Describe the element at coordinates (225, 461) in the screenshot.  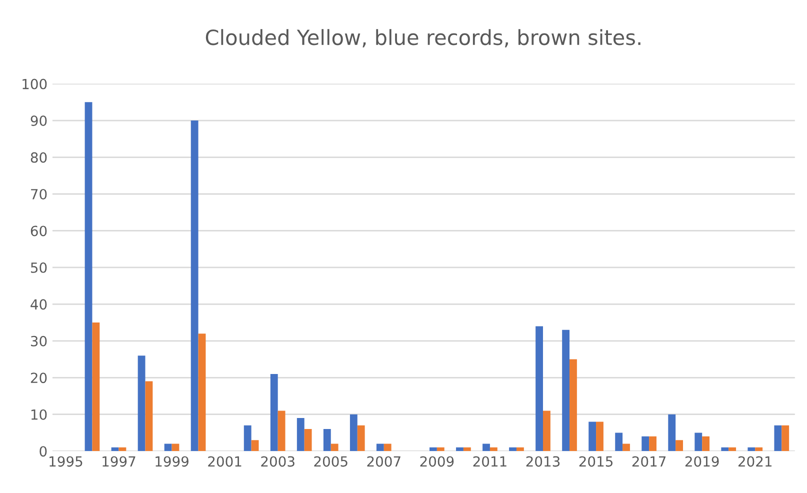
I see `x-tick-label: 2001` at that location.